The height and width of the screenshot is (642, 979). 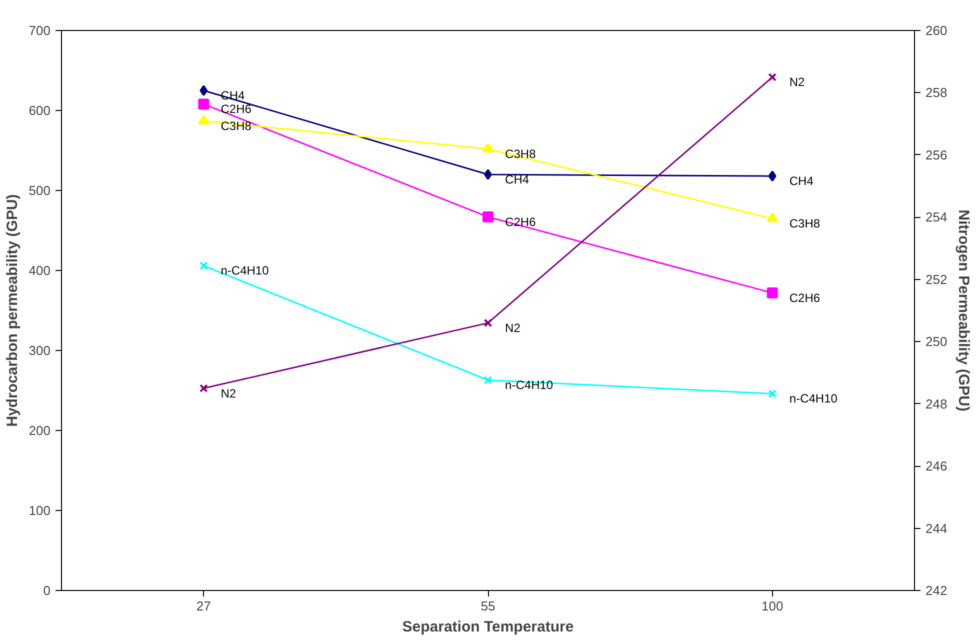 What do you see at coordinates (804, 223) in the screenshot?
I see `text: C3H8` at bounding box center [804, 223].